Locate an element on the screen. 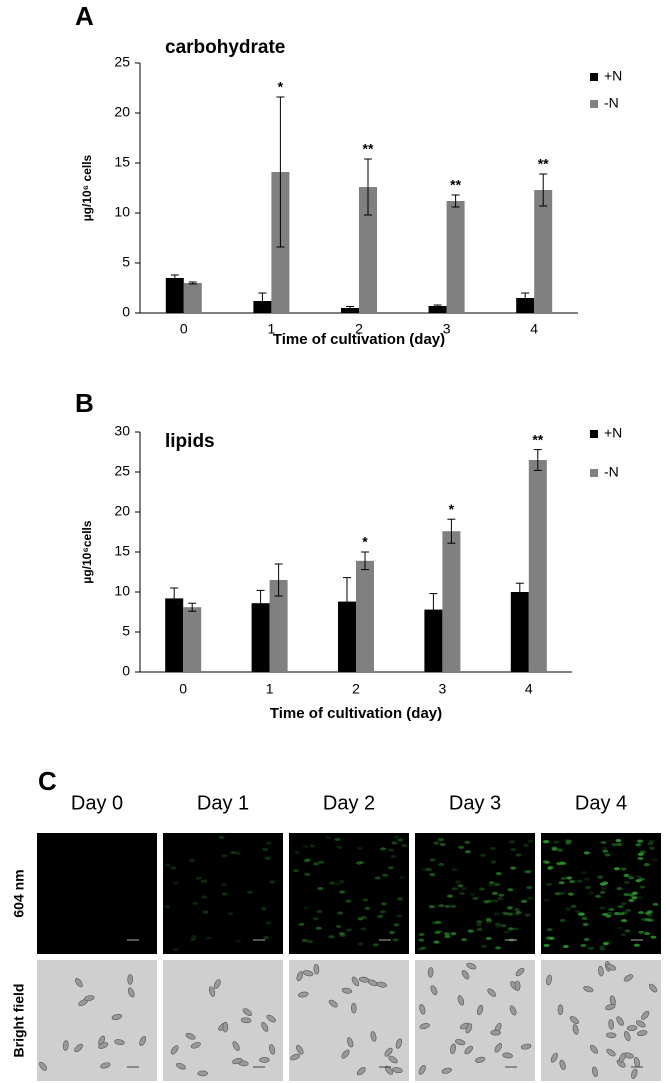 This screenshot has height=1083, width=666. panel-label: C is located at coordinates (47, 781).